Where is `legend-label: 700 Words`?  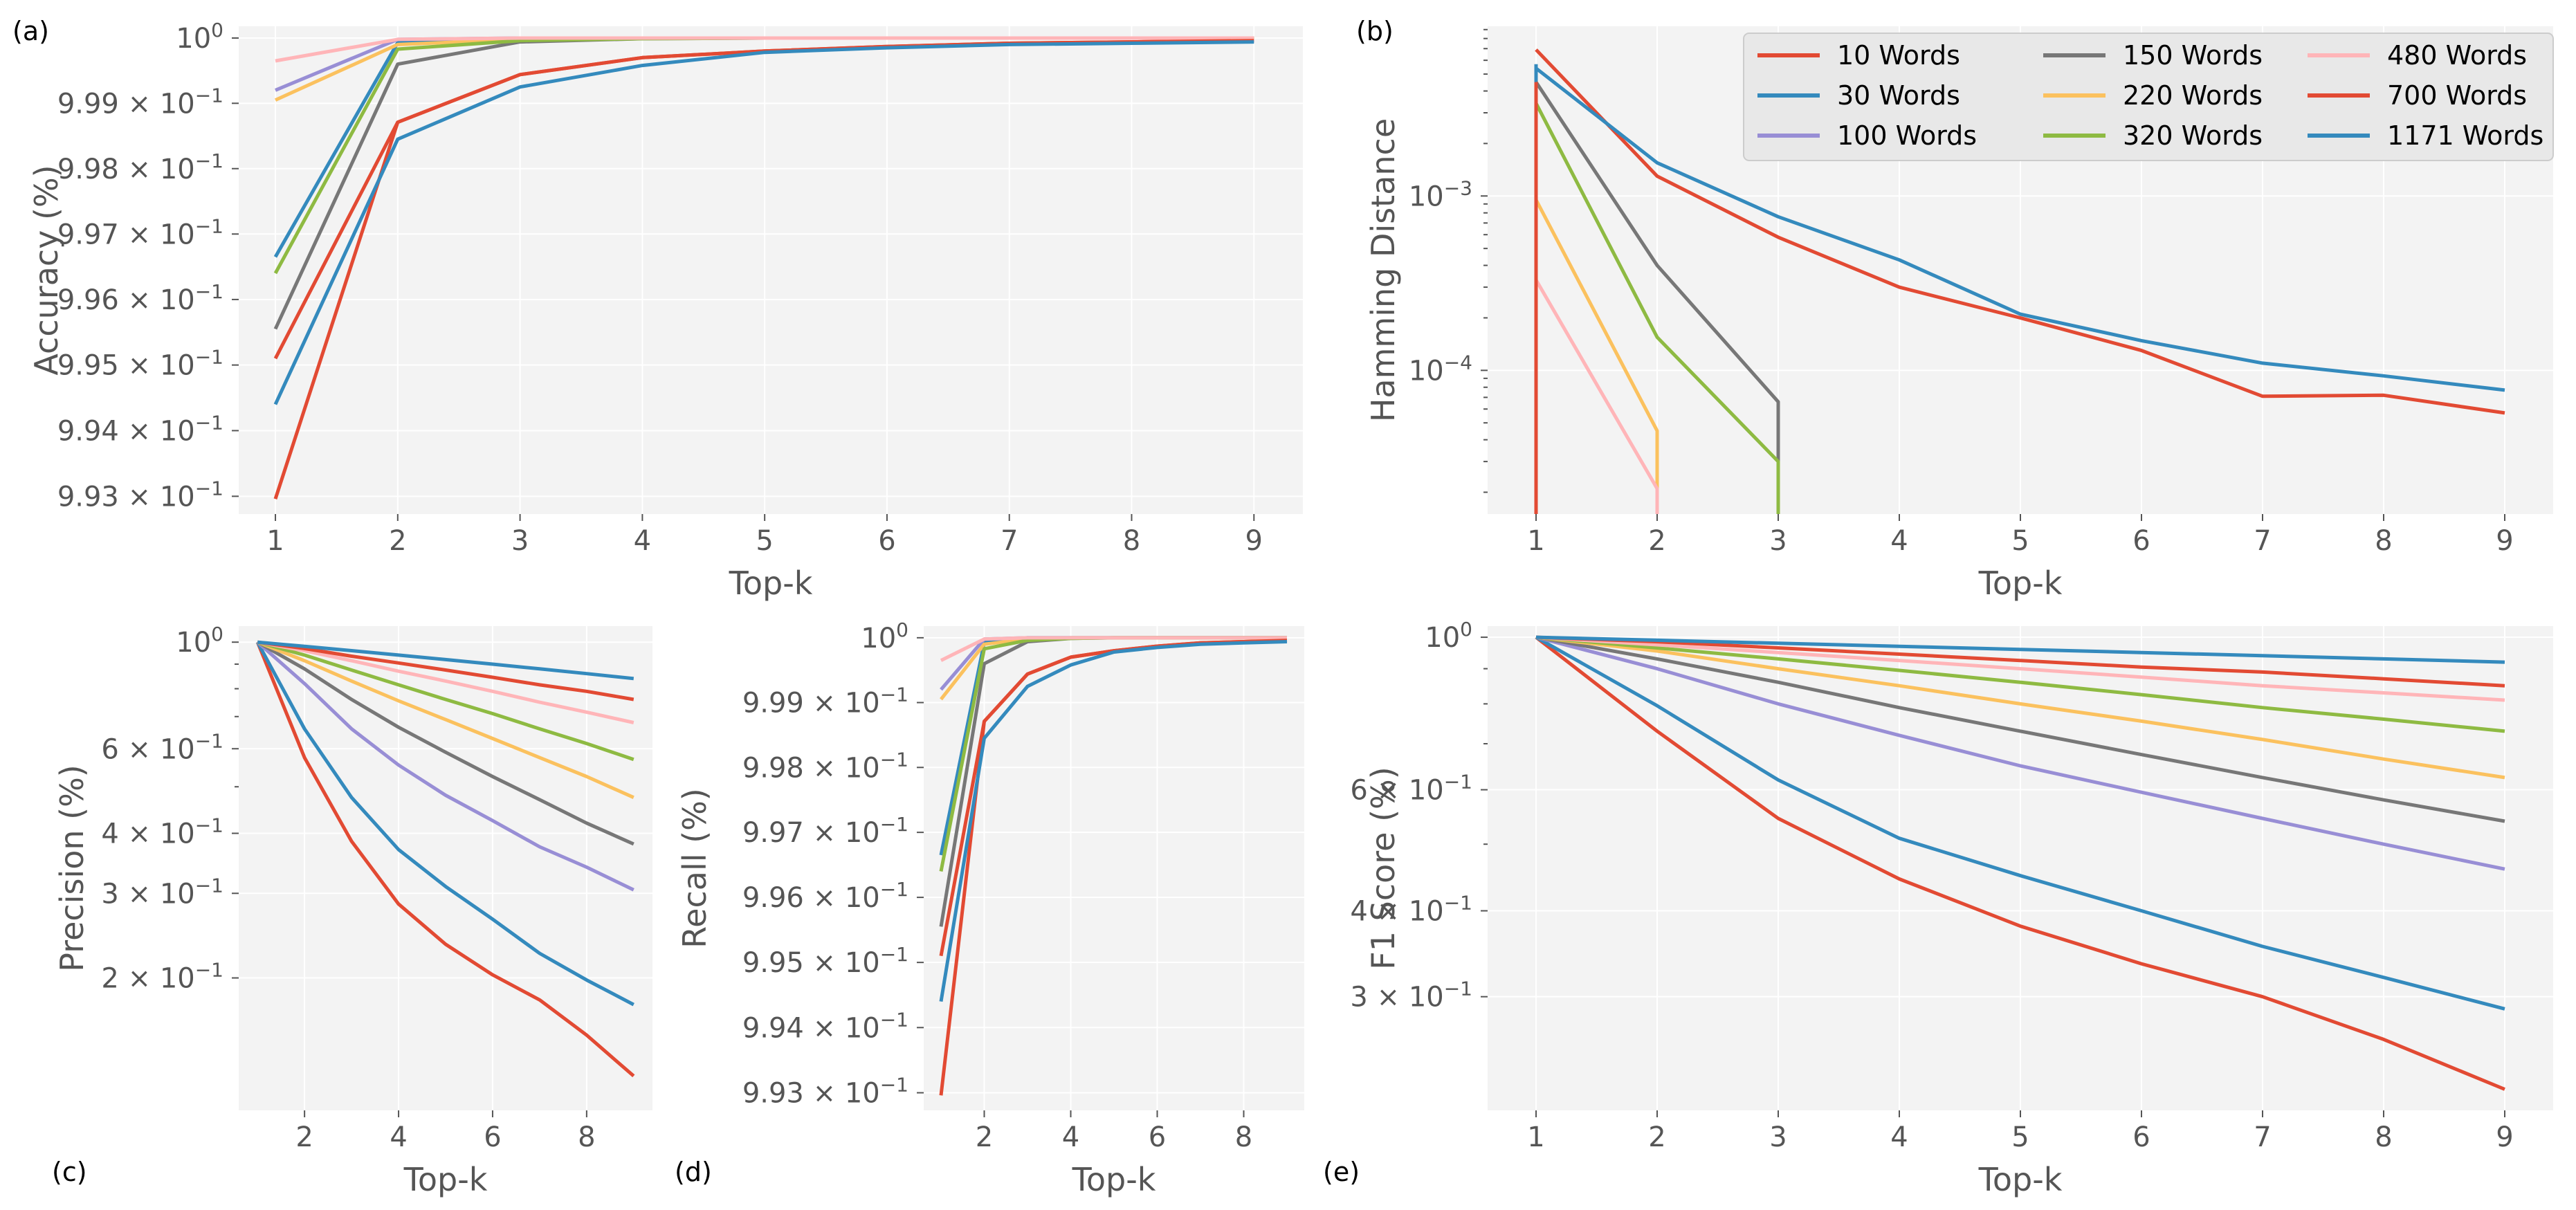
legend-label: 700 Words is located at coordinates (2457, 96).